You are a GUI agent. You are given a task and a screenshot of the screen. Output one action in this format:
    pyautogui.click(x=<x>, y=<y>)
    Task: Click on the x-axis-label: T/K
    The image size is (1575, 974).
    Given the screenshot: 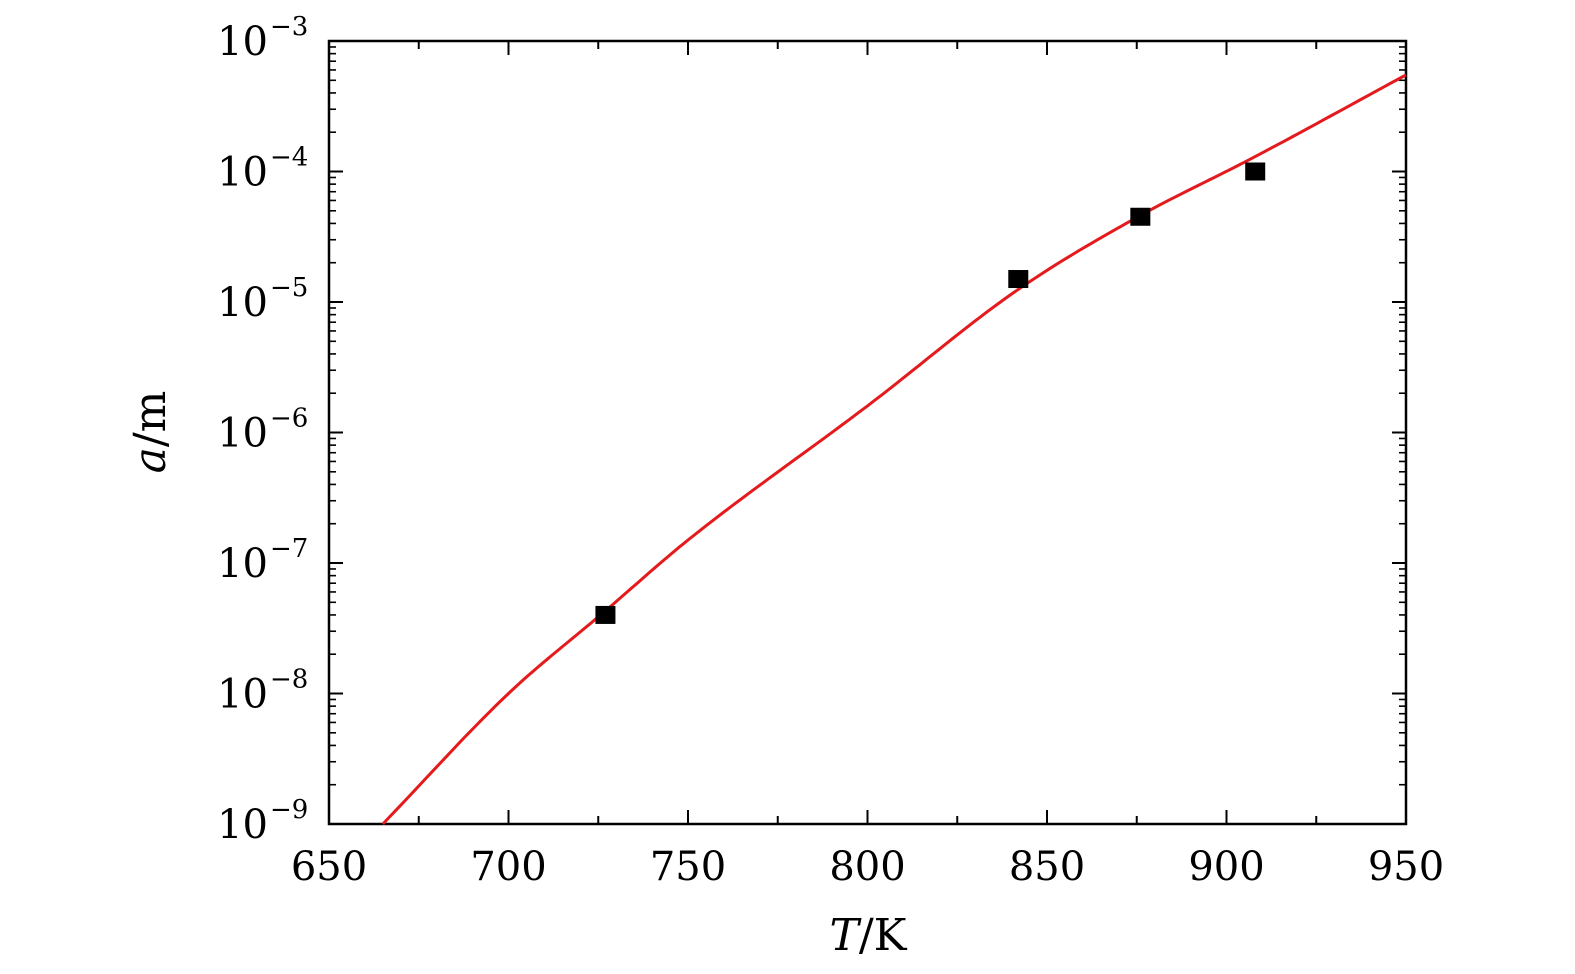 What is the action you would take?
    pyautogui.click(x=868, y=935)
    